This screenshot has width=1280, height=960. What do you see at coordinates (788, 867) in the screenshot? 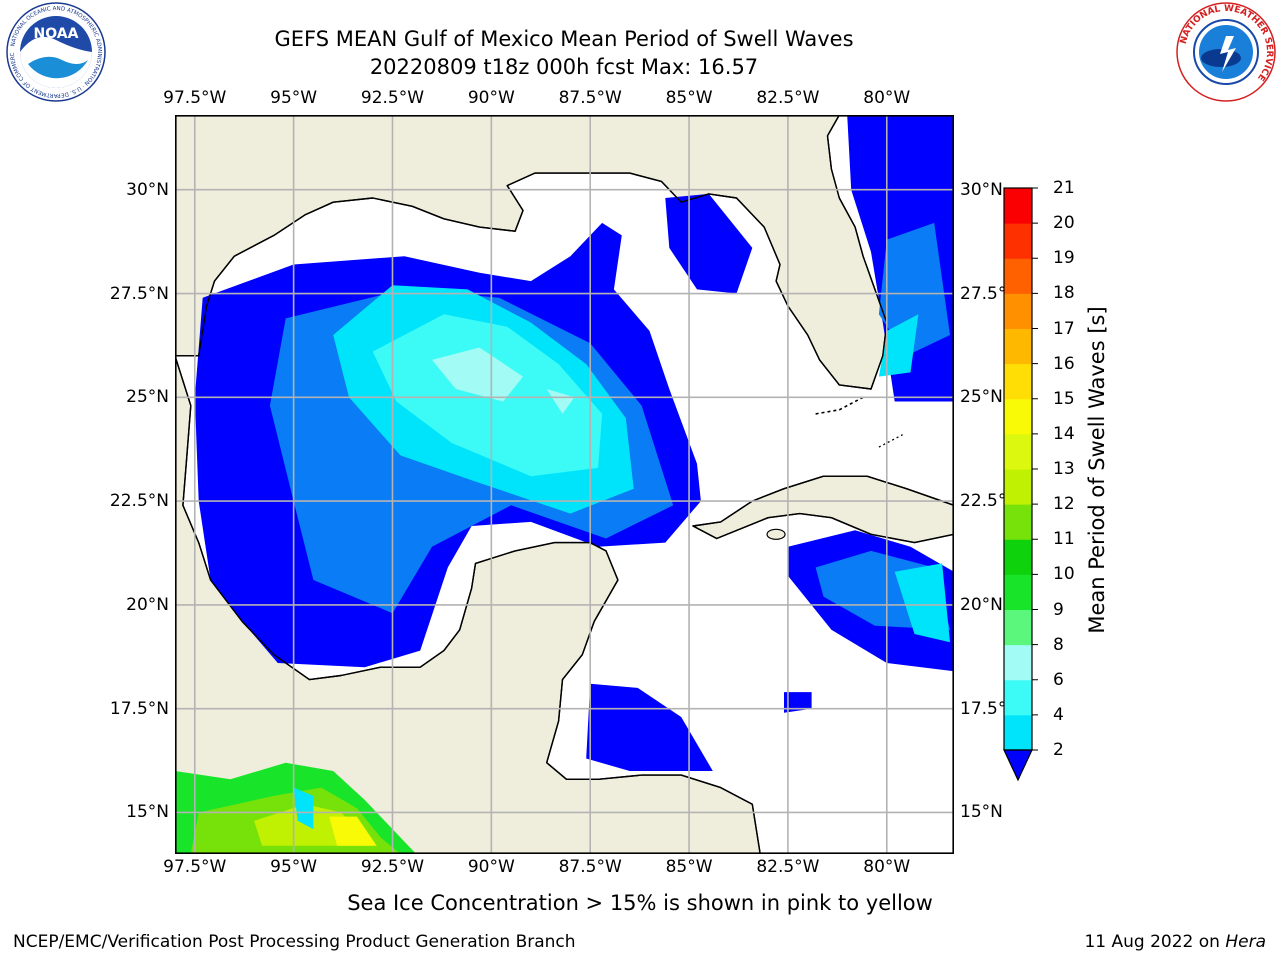
I see `lon-tick-label-bottom: 82.5°W` at bounding box center [788, 867].